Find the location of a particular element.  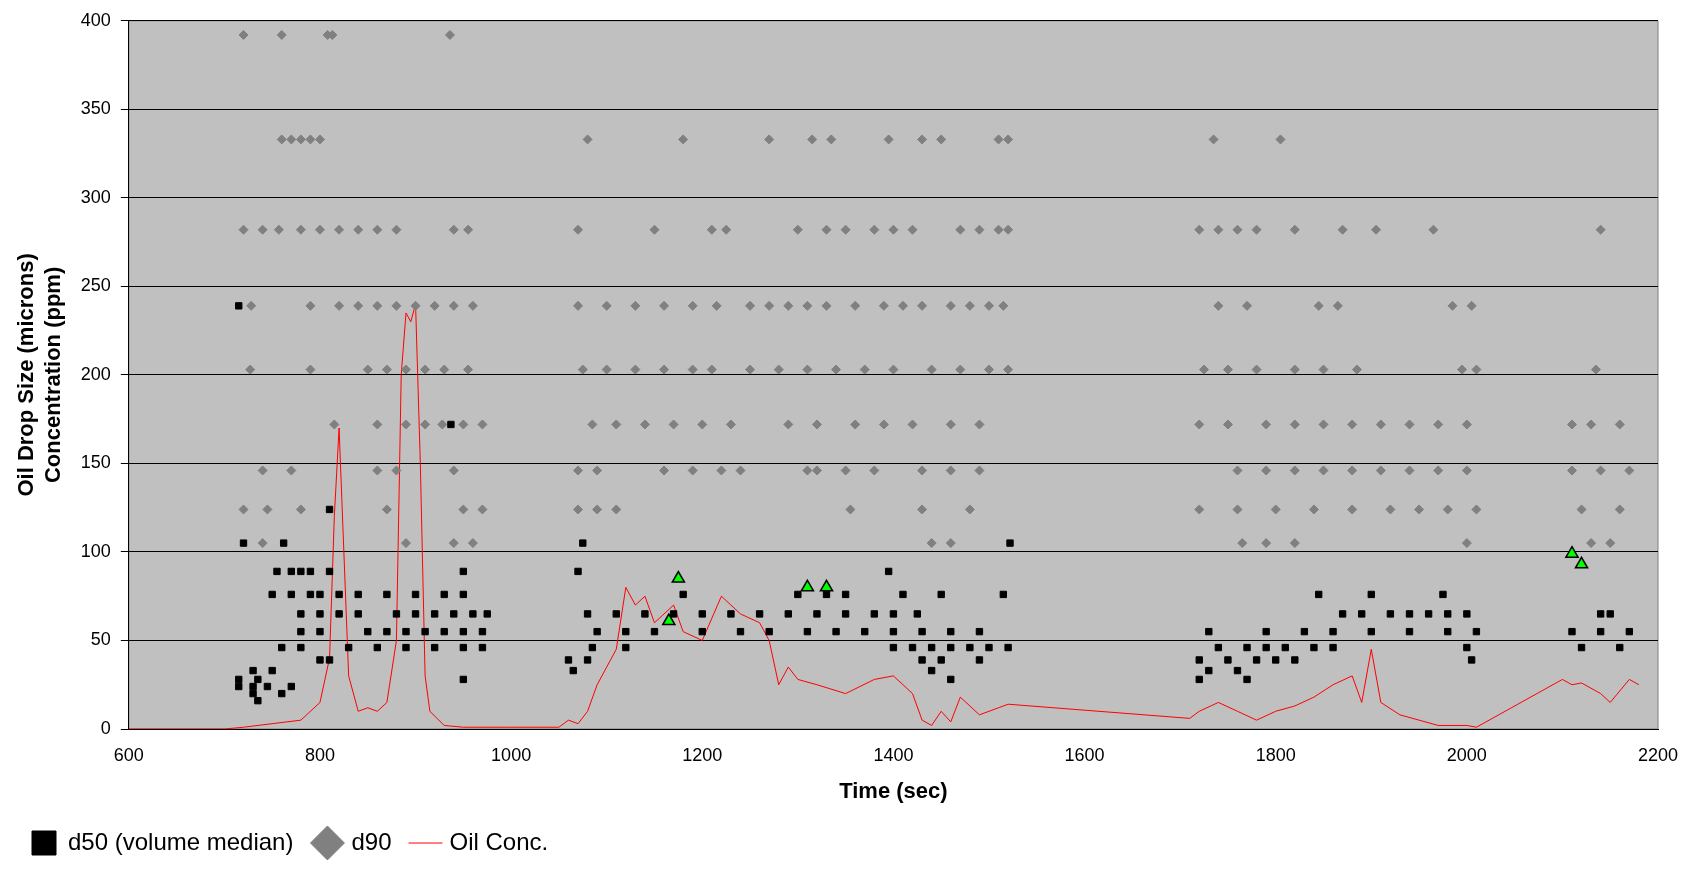

x-tick-label: 1400 is located at coordinates (893, 754).